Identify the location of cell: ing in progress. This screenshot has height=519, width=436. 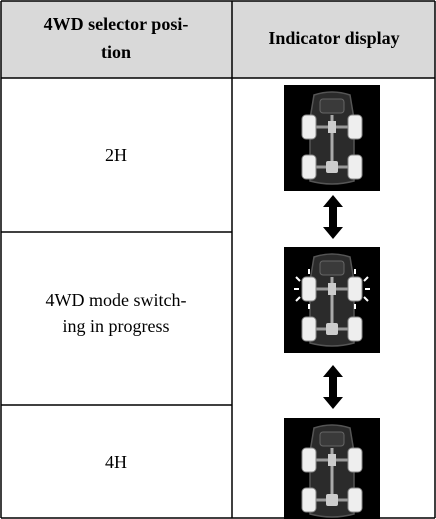
(116, 326).